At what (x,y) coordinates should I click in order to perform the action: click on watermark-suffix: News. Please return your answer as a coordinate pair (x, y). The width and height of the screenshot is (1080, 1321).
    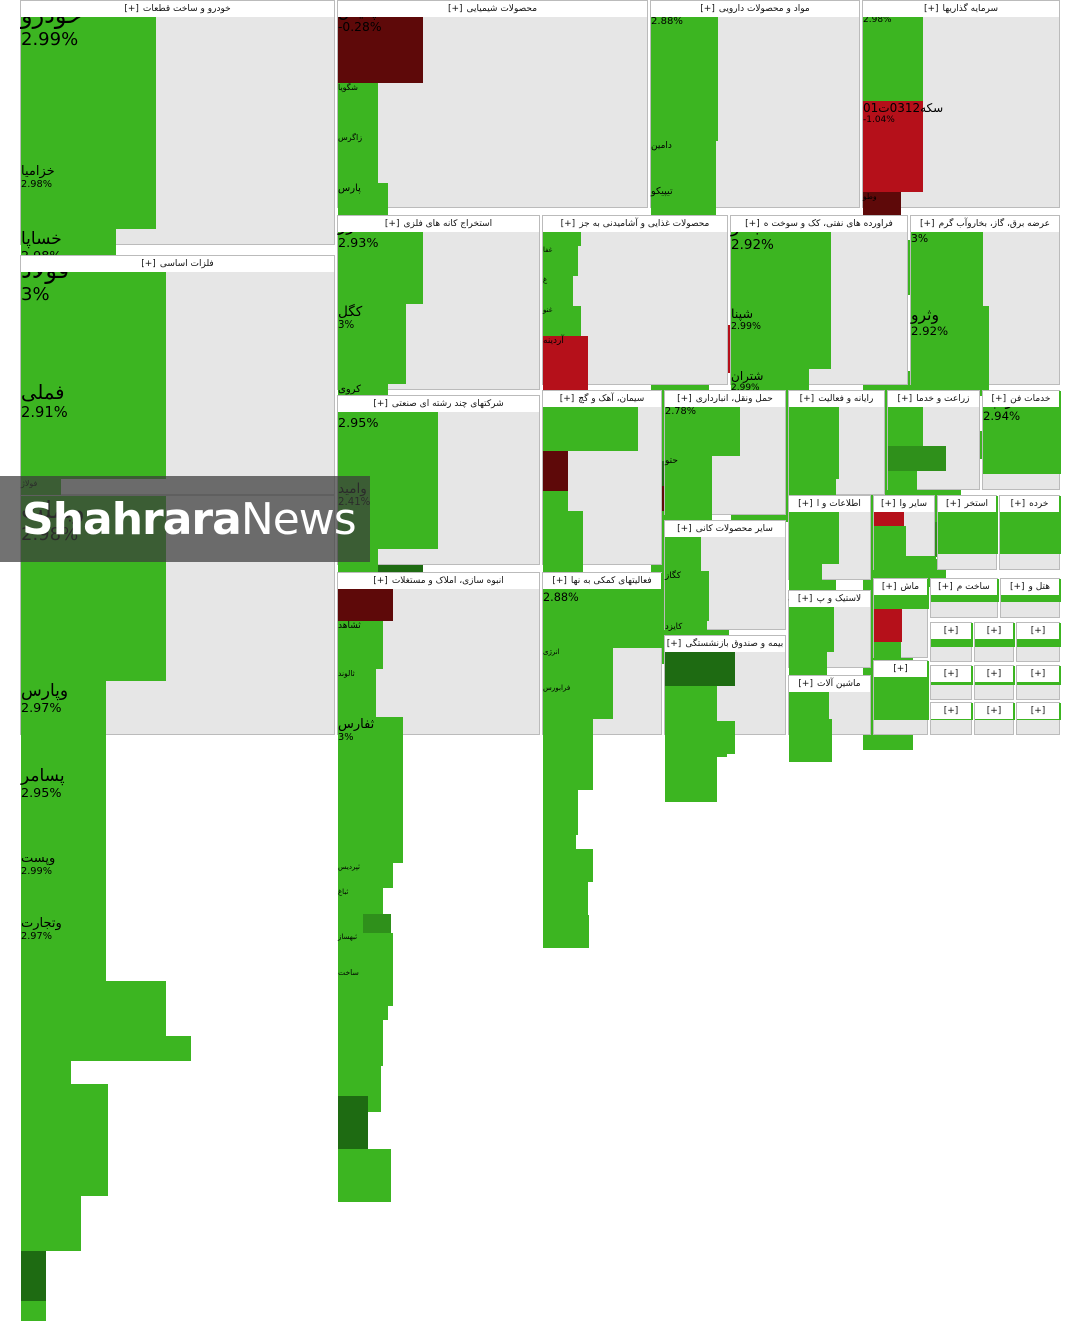
    Looking at the image, I should click on (298, 519).